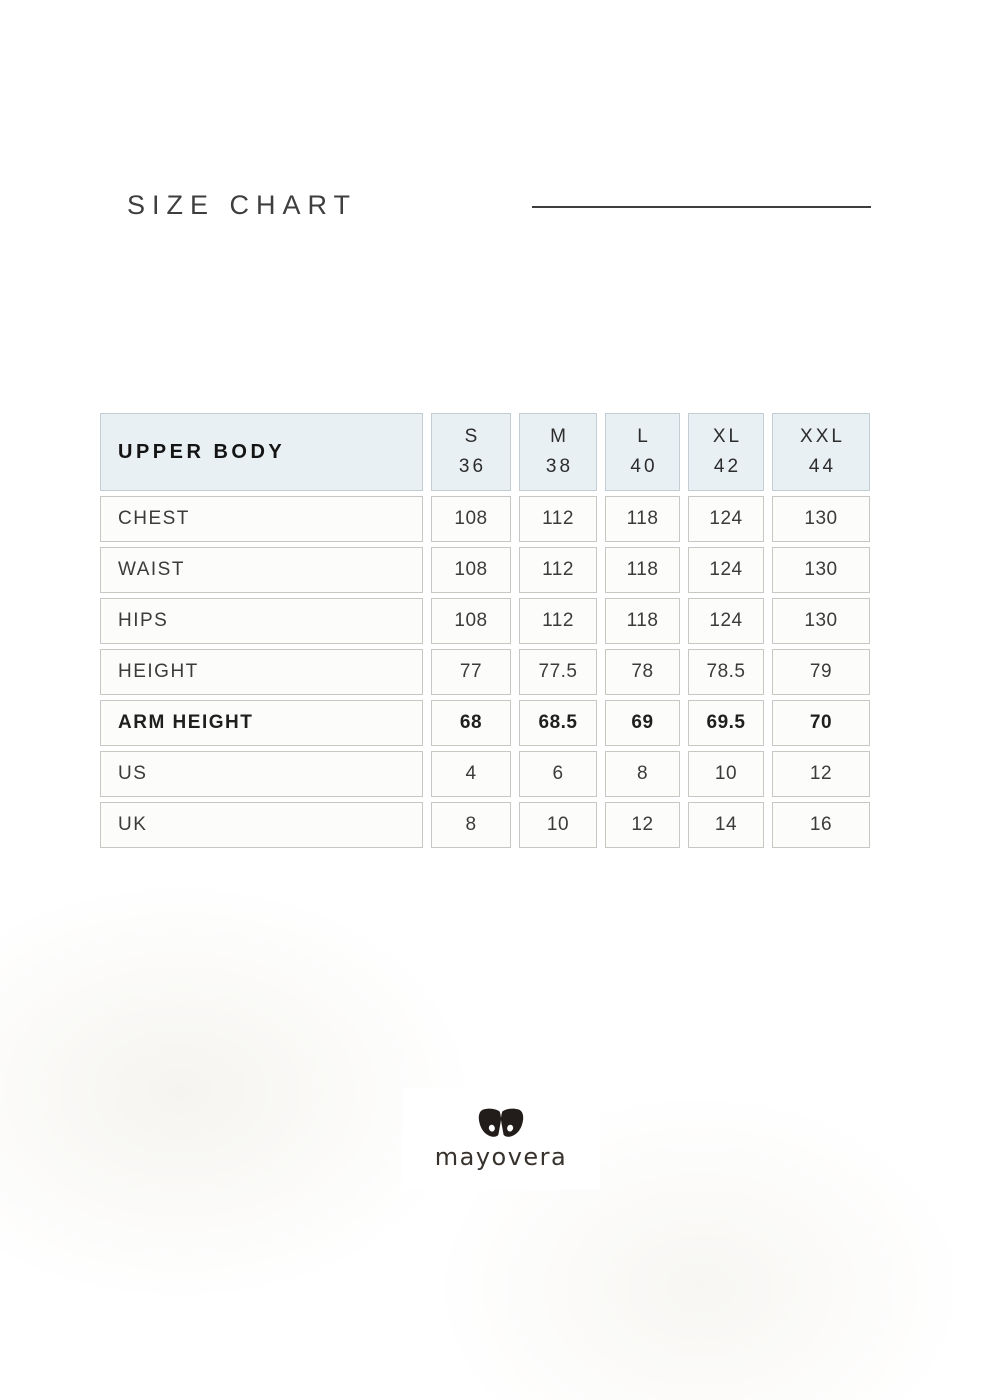  I want to click on row-label: HEIGHT, so click(261, 672).